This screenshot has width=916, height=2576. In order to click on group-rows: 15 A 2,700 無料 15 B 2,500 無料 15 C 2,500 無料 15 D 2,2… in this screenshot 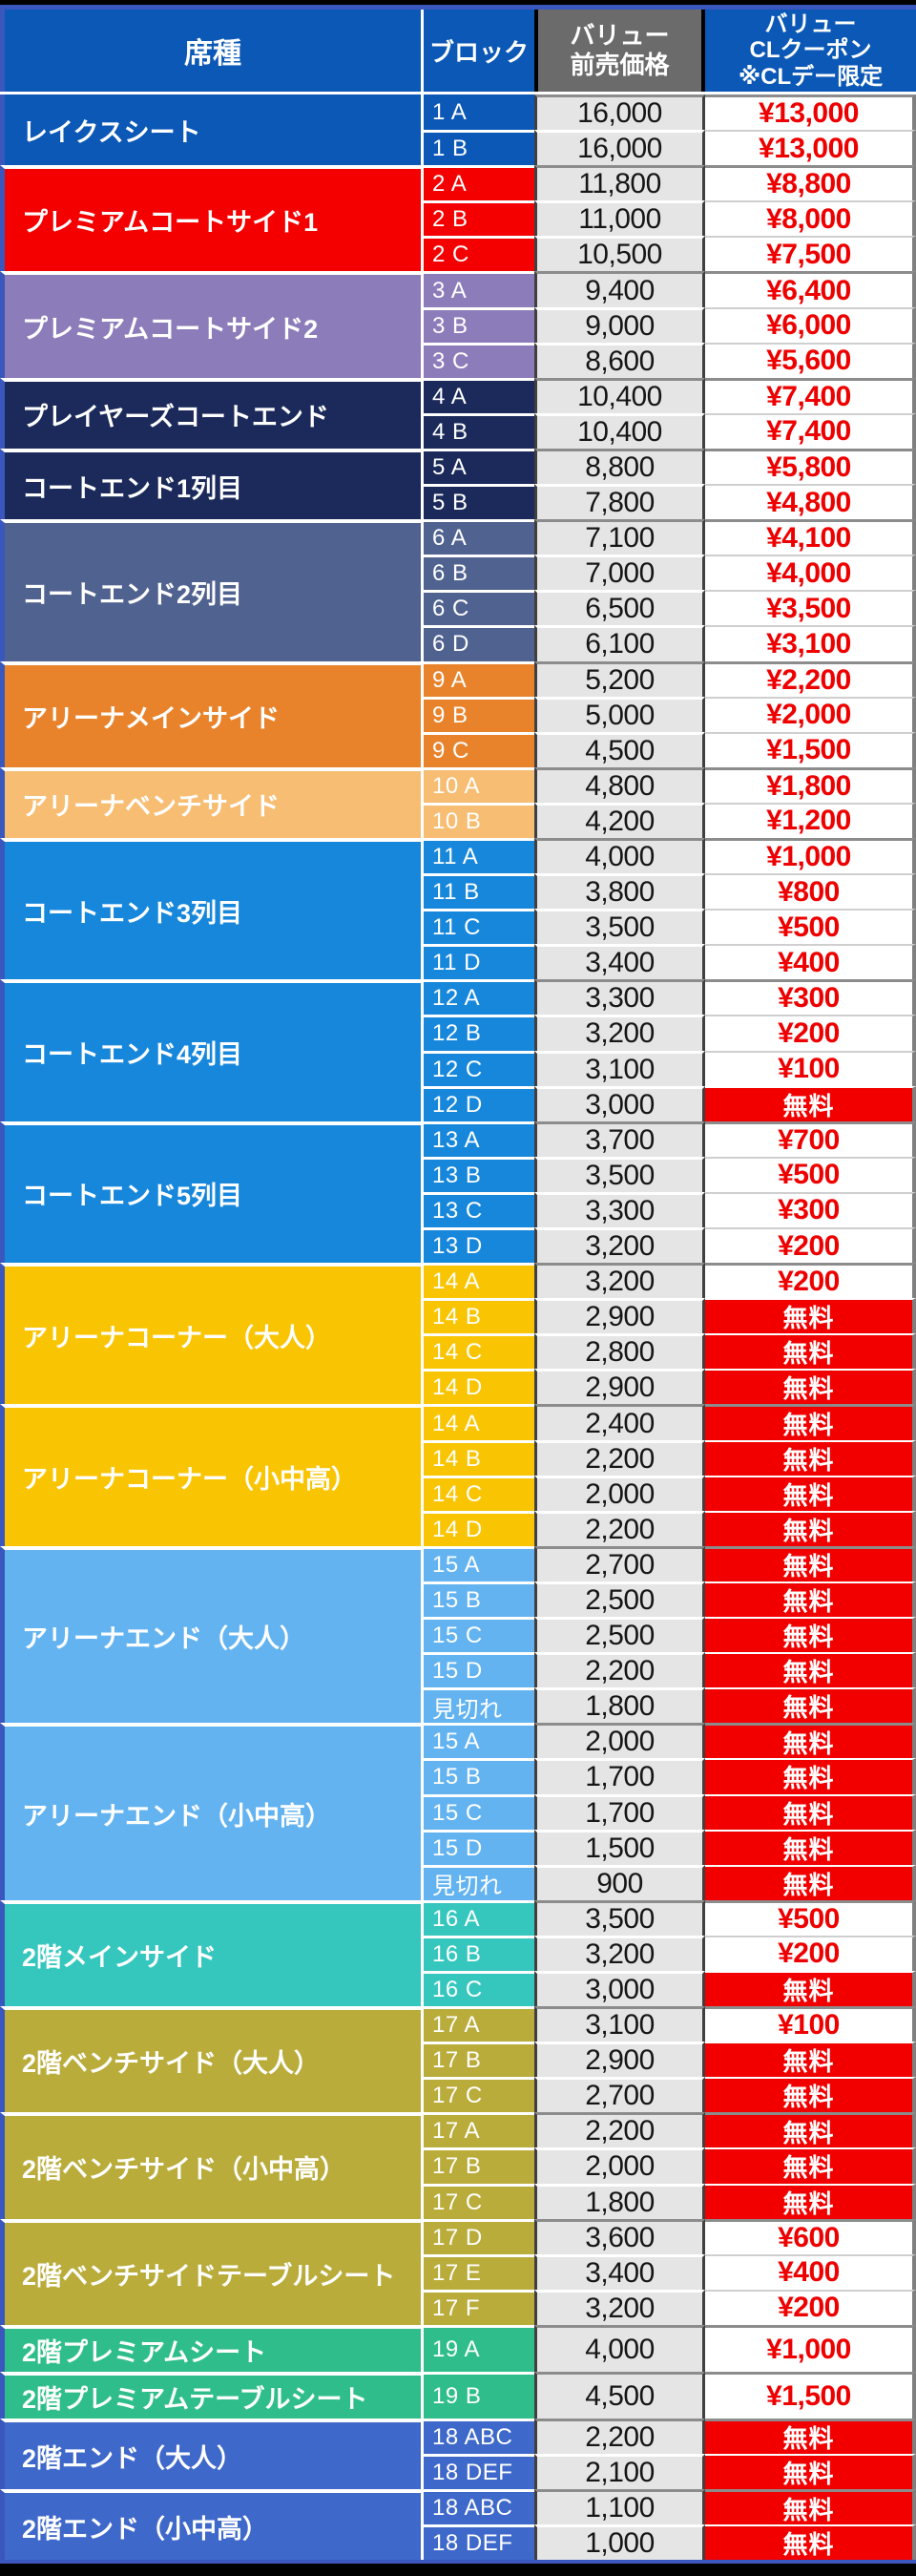, I will do `click(668, 1634)`.